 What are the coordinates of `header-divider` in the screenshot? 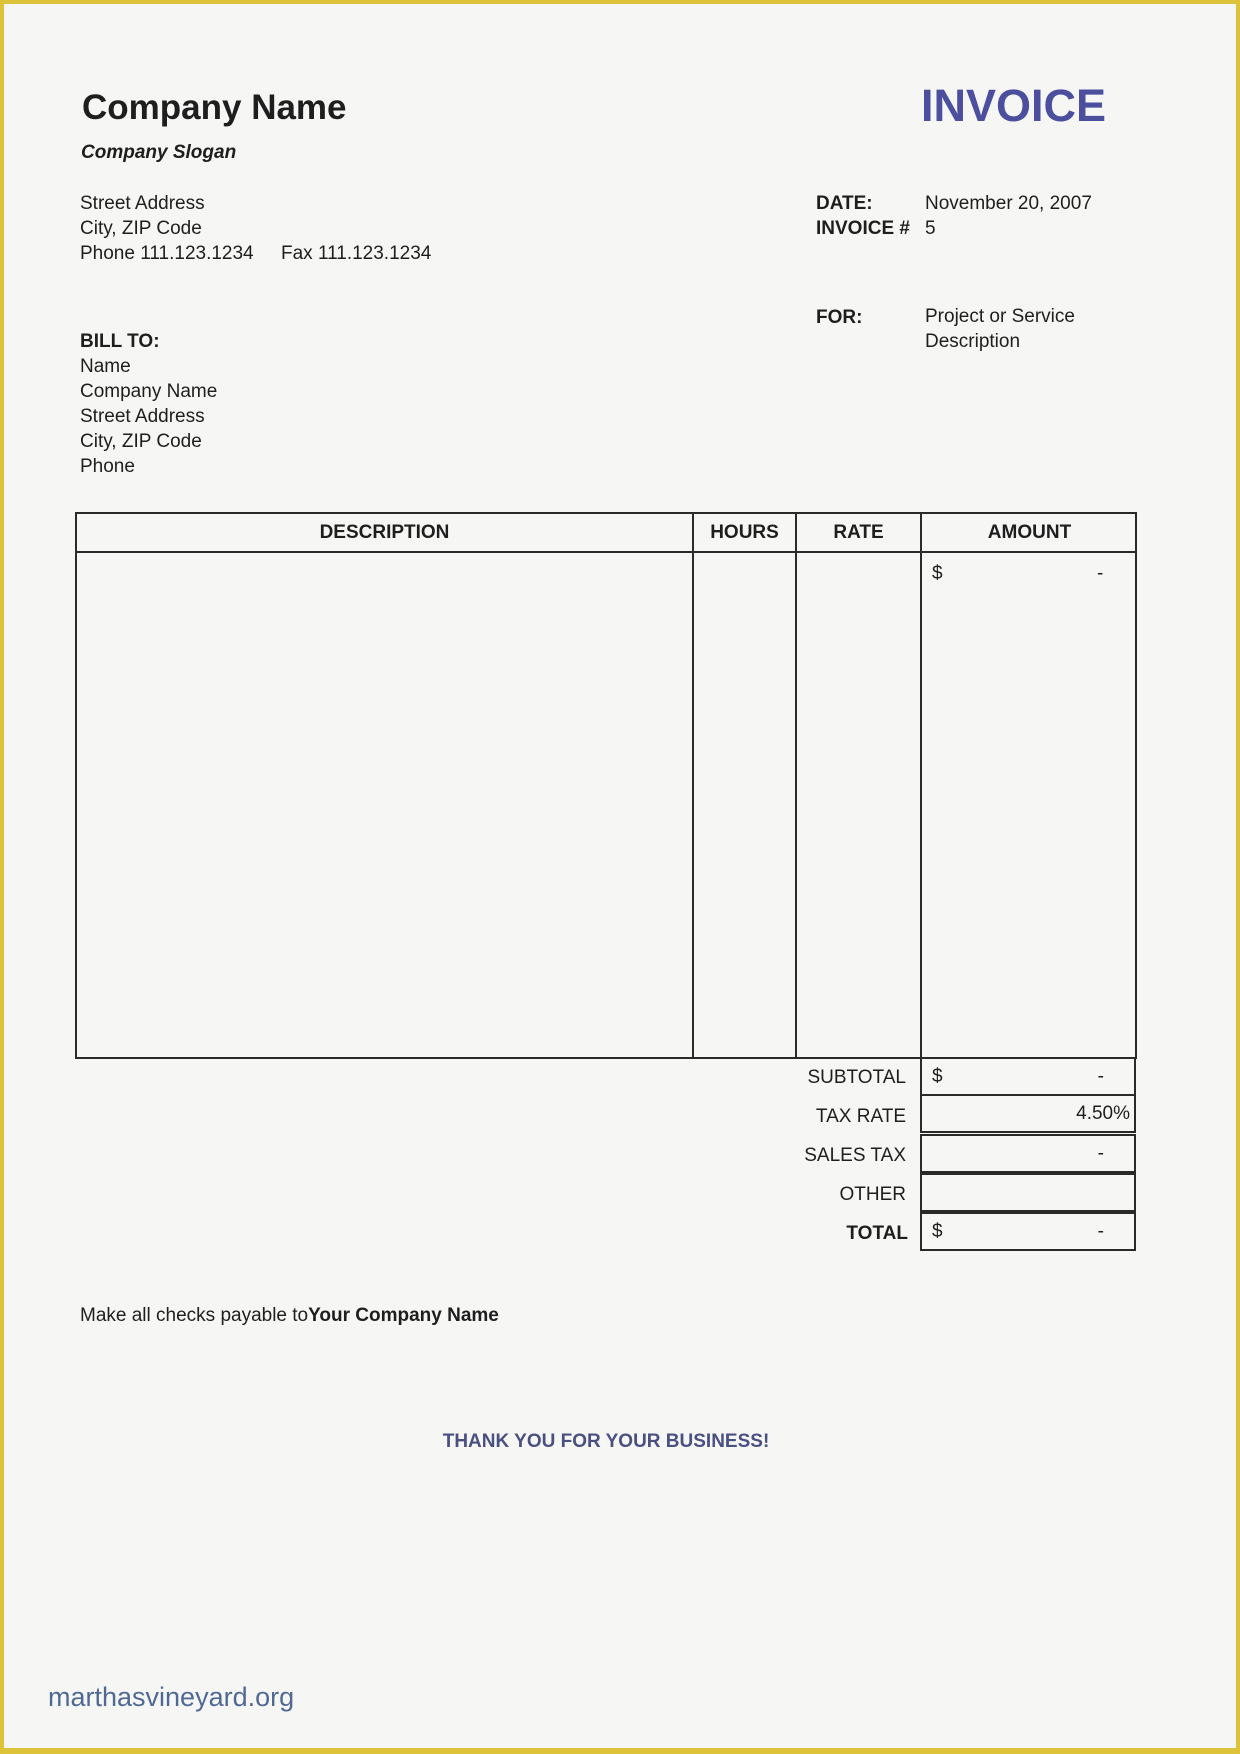 It's located at (606, 552).